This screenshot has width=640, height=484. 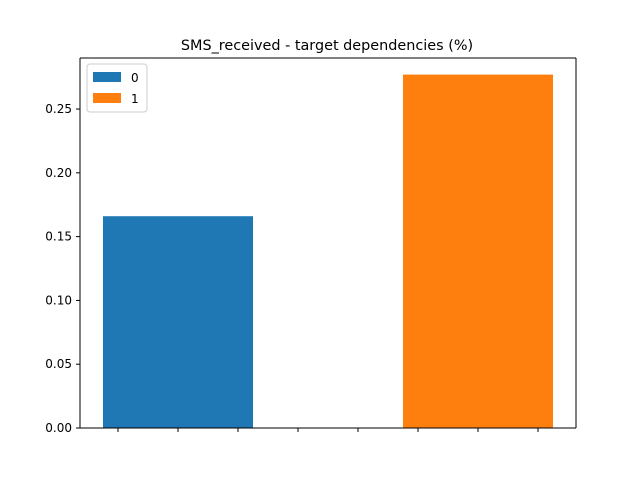 What do you see at coordinates (135, 78) in the screenshot?
I see `legend-label-0: 0` at bounding box center [135, 78].